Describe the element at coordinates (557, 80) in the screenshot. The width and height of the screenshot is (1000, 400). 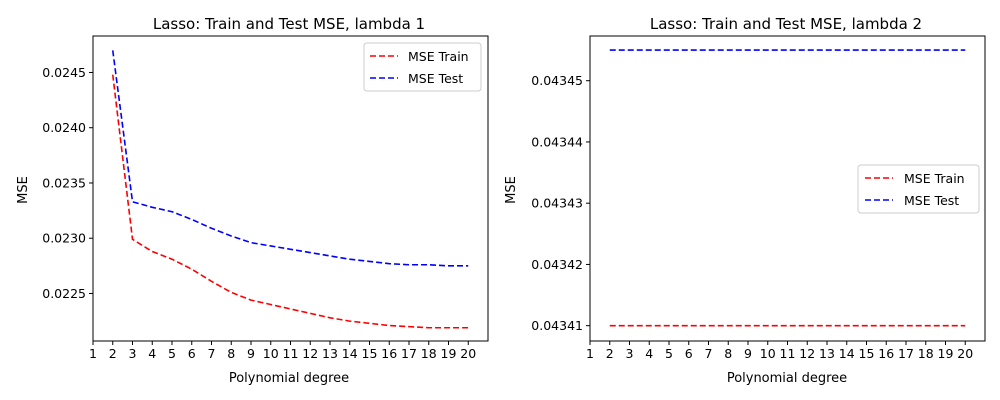
I see `y-tick-label: 0.04345` at that location.